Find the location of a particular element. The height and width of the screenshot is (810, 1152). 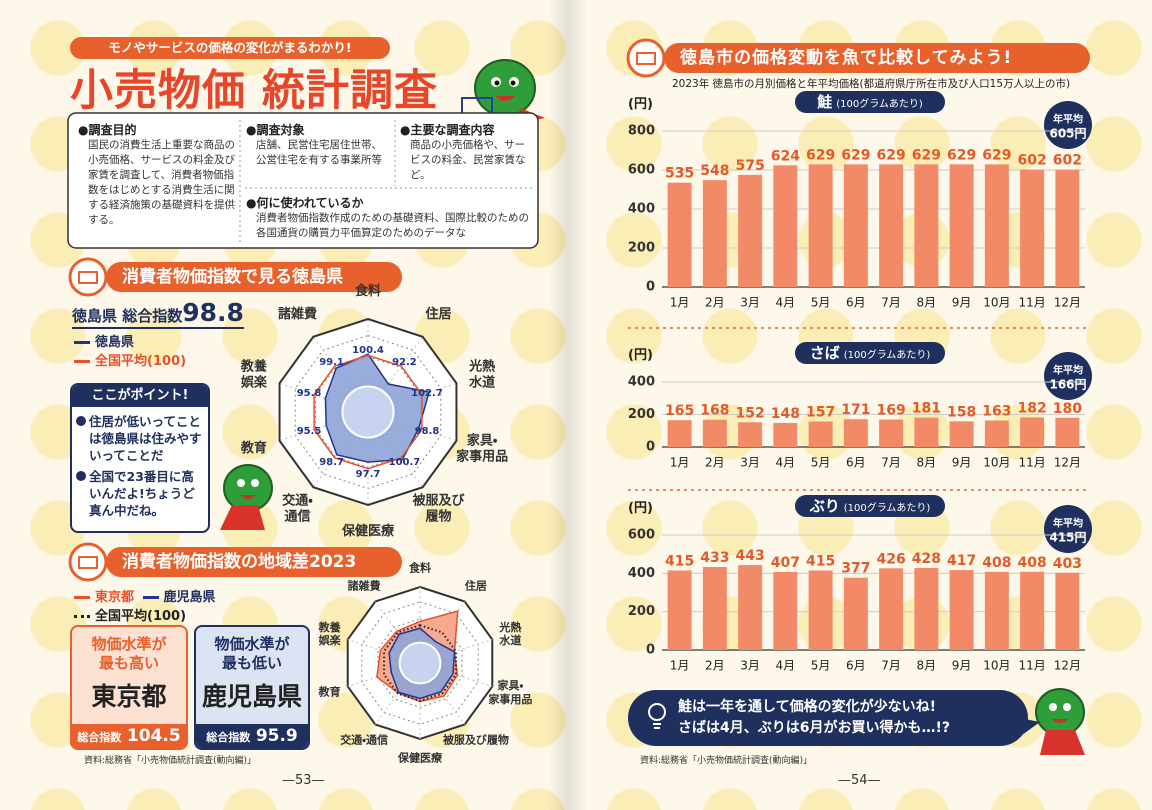

value-label: 624 is located at coordinates (785, 156).